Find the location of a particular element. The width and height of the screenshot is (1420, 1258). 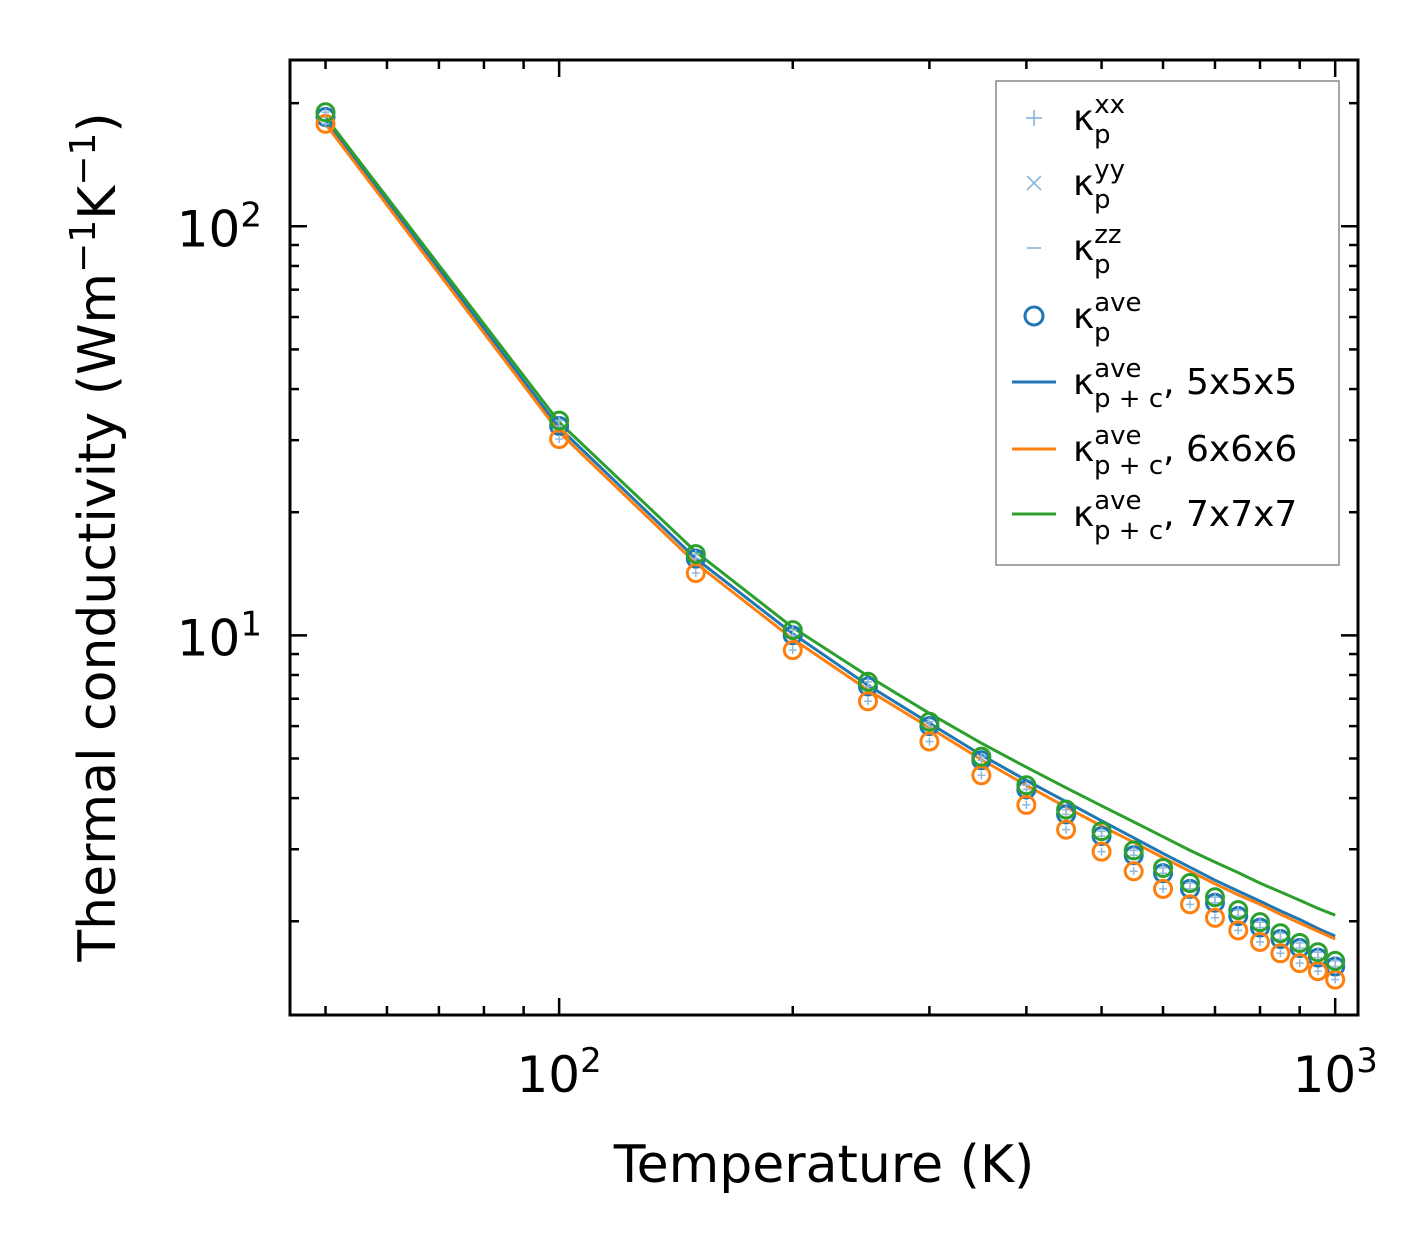

legend-plus-marker is located at coordinates (1034, 118).